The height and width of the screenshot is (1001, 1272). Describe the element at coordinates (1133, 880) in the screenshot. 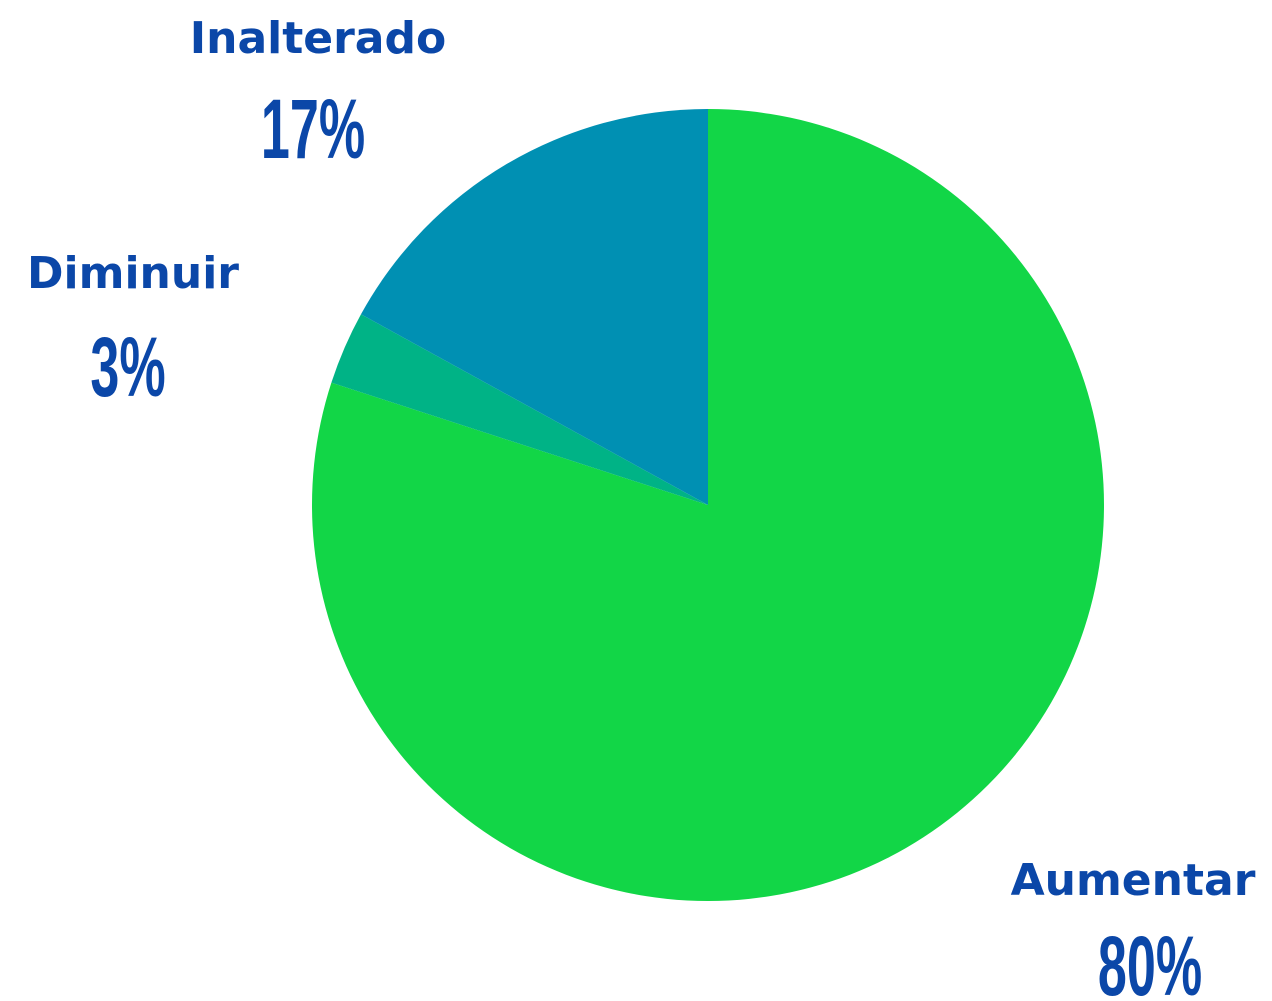

I see `slice-label: Aumentar` at that location.